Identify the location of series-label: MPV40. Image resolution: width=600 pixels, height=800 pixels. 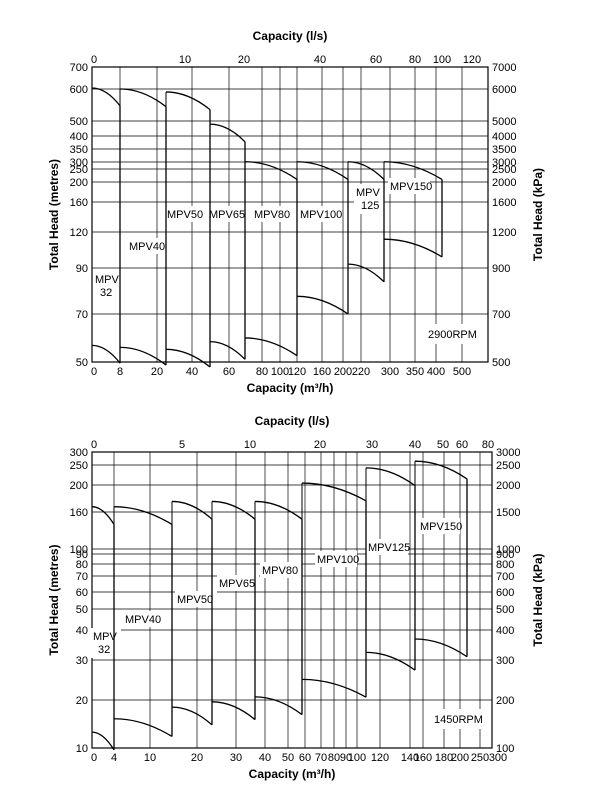
(147, 247).